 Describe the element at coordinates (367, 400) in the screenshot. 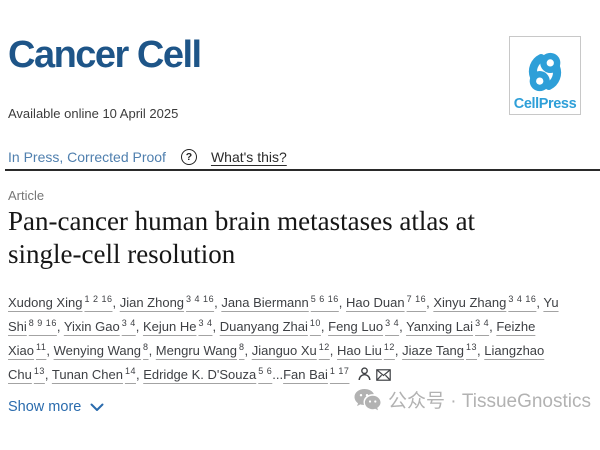

I see `wechat-icon` at that location.